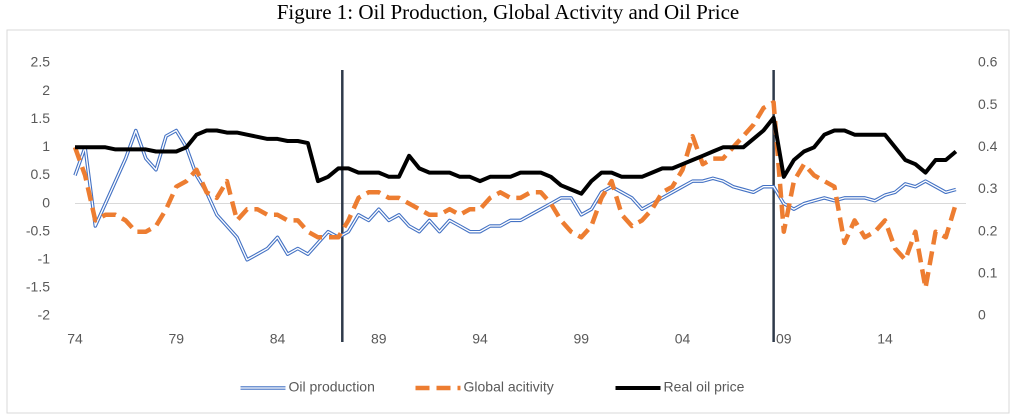 Image resolution: width=1016 pixels, height=414 pixels. Describe the element at coordinates (176, 339) in the screenshot. I see `x-tick-label: 79` at that location.